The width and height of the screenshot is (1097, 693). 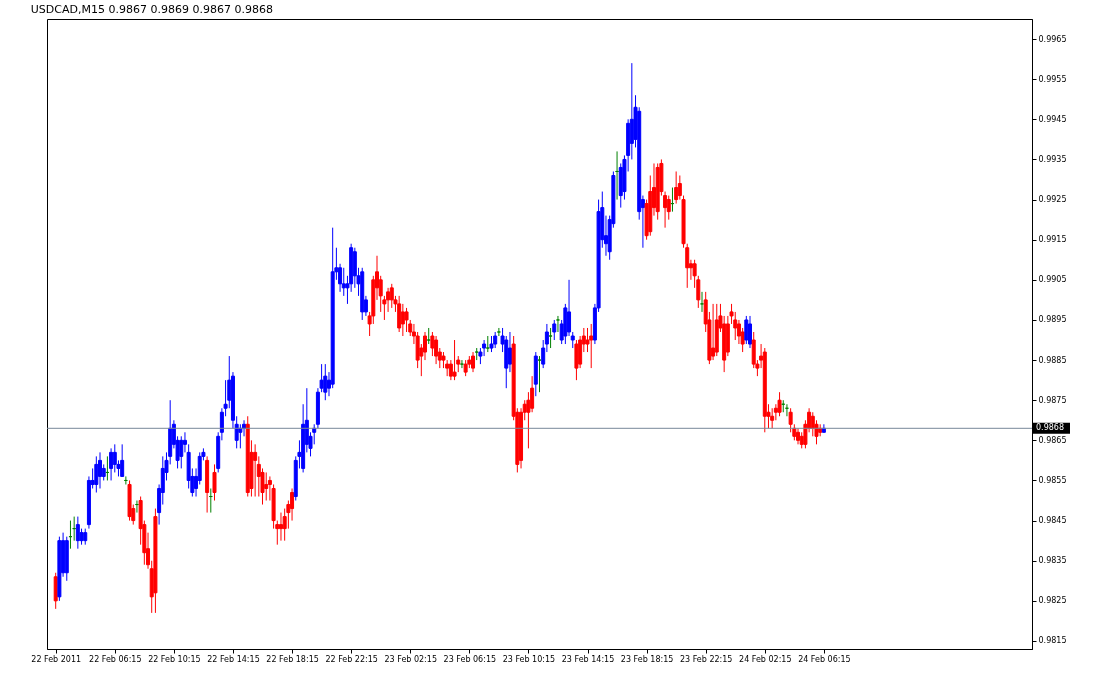 I want to click on y-tick-label: 0.9815, so click(x=1052, y=641).